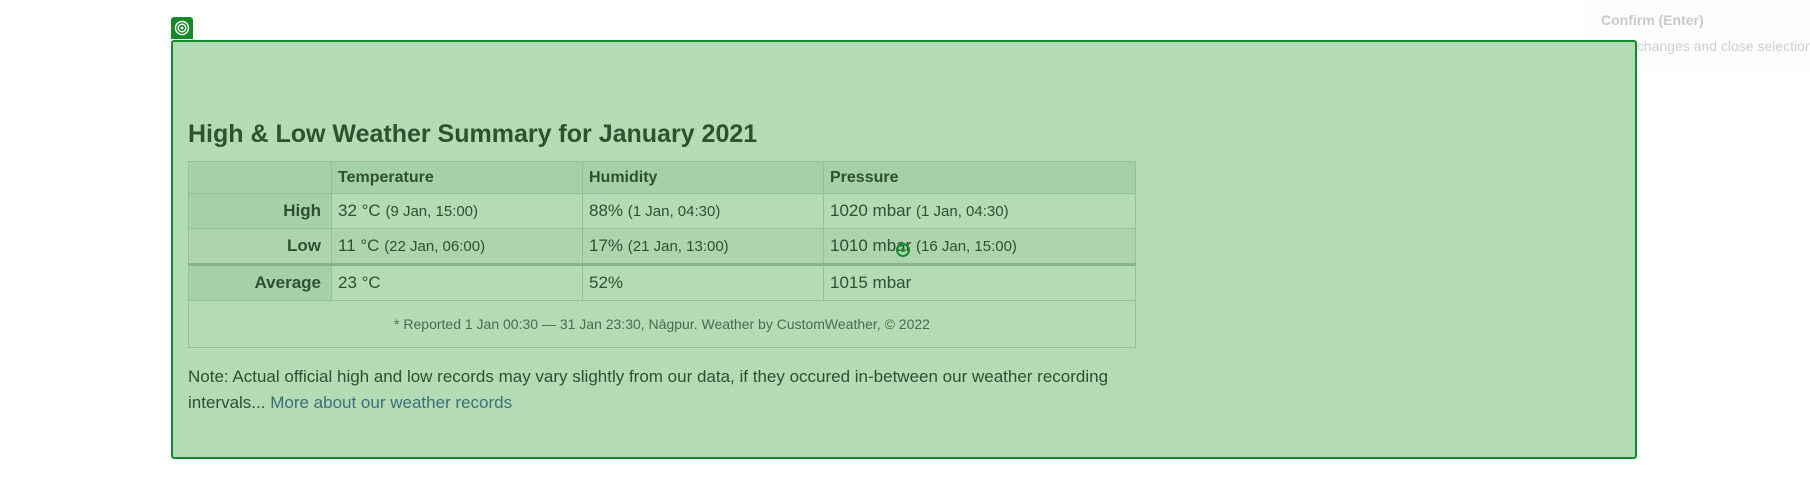 This screenshot has height=482, width=1810. I want to click on column-header-temperature: Temperature, so click(457, 177).